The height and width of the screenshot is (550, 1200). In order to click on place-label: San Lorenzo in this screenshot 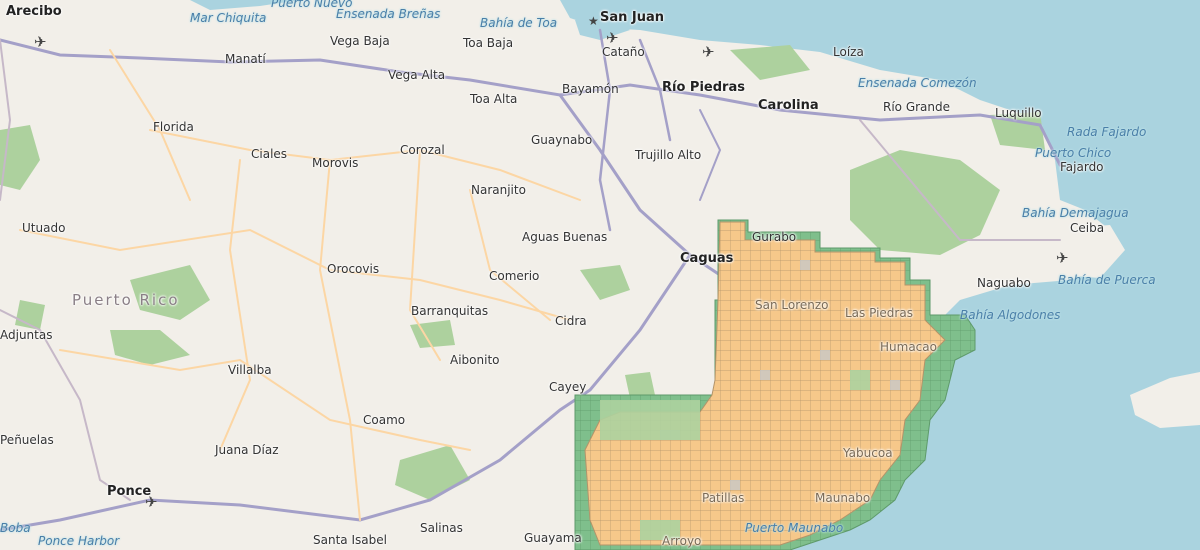, I will do `click(792, 305)`.